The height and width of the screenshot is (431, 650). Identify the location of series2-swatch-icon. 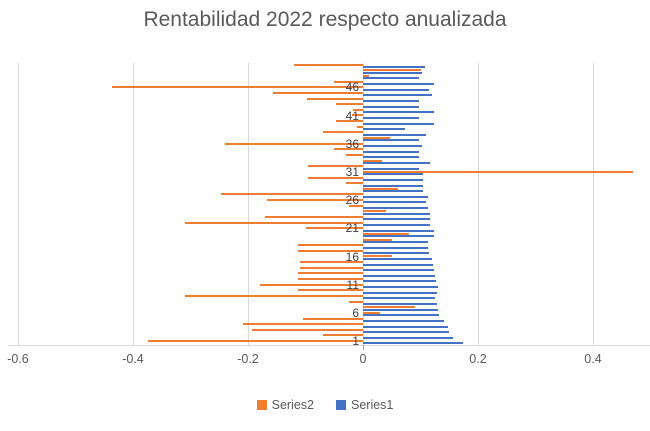
(261, 405).